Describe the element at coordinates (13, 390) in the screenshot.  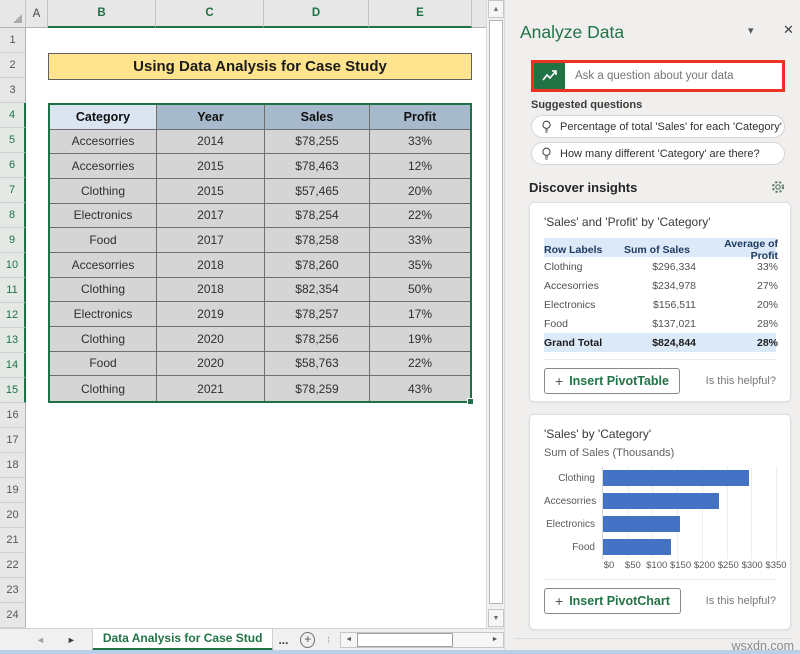
I see `row-header-15: 15` at that location.